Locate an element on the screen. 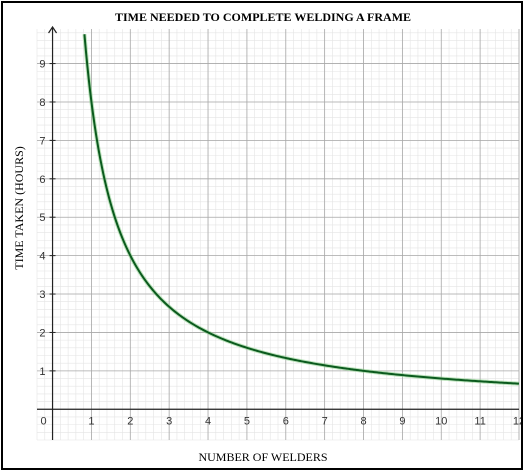  y-tick-label: 2 is located at coordinates (42, 333).